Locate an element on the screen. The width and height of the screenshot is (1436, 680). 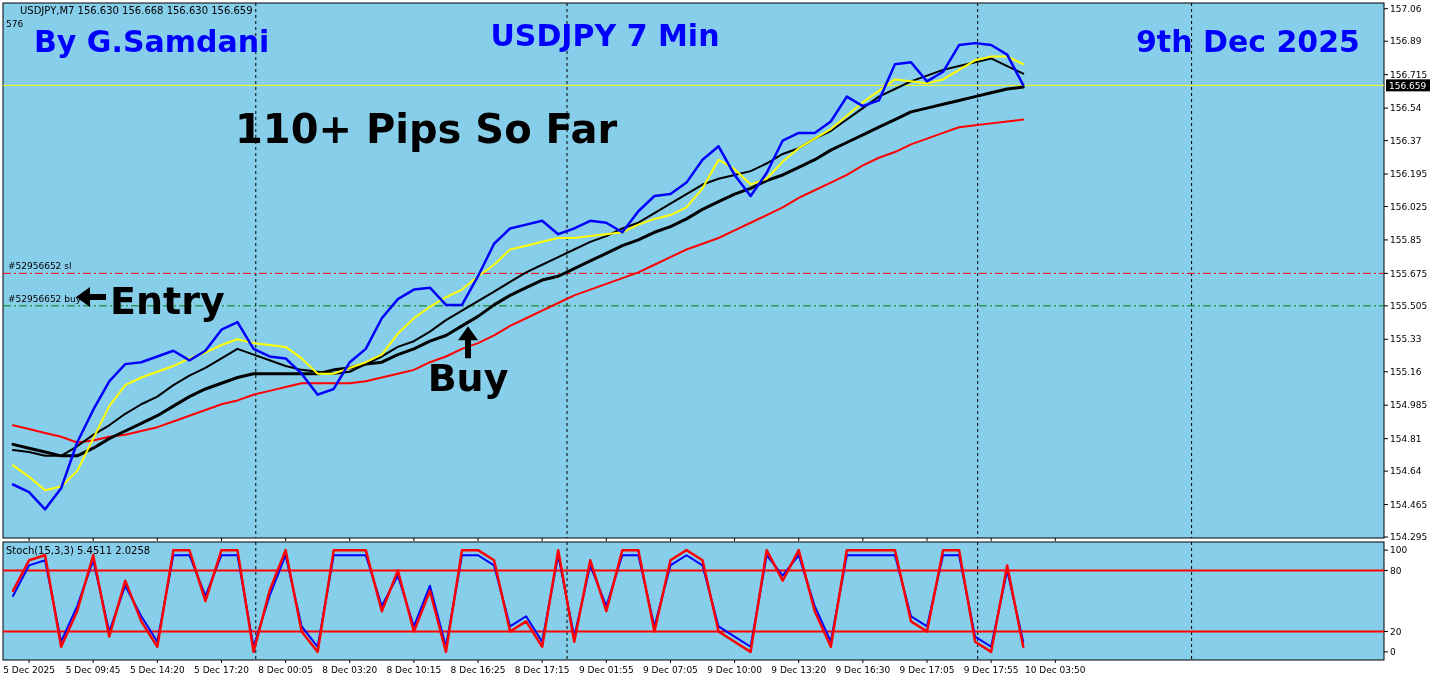
annotation: USDJPY,M7 156.630 156.668 156.630 156.659 is located at coordinates (136, 10).